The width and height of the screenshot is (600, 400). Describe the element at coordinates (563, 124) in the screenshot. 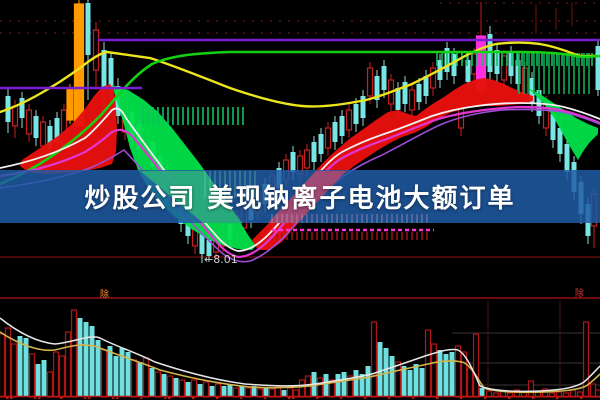

I see `green-cloud-right` at that location.